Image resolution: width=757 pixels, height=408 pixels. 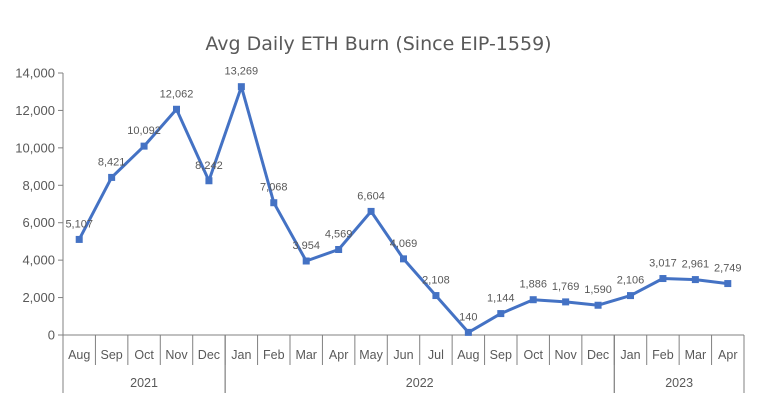 What do you see at coordinates (339, 234) in the screenshot?
I see `data-label: 4,569` at bounding box center [339, 234].